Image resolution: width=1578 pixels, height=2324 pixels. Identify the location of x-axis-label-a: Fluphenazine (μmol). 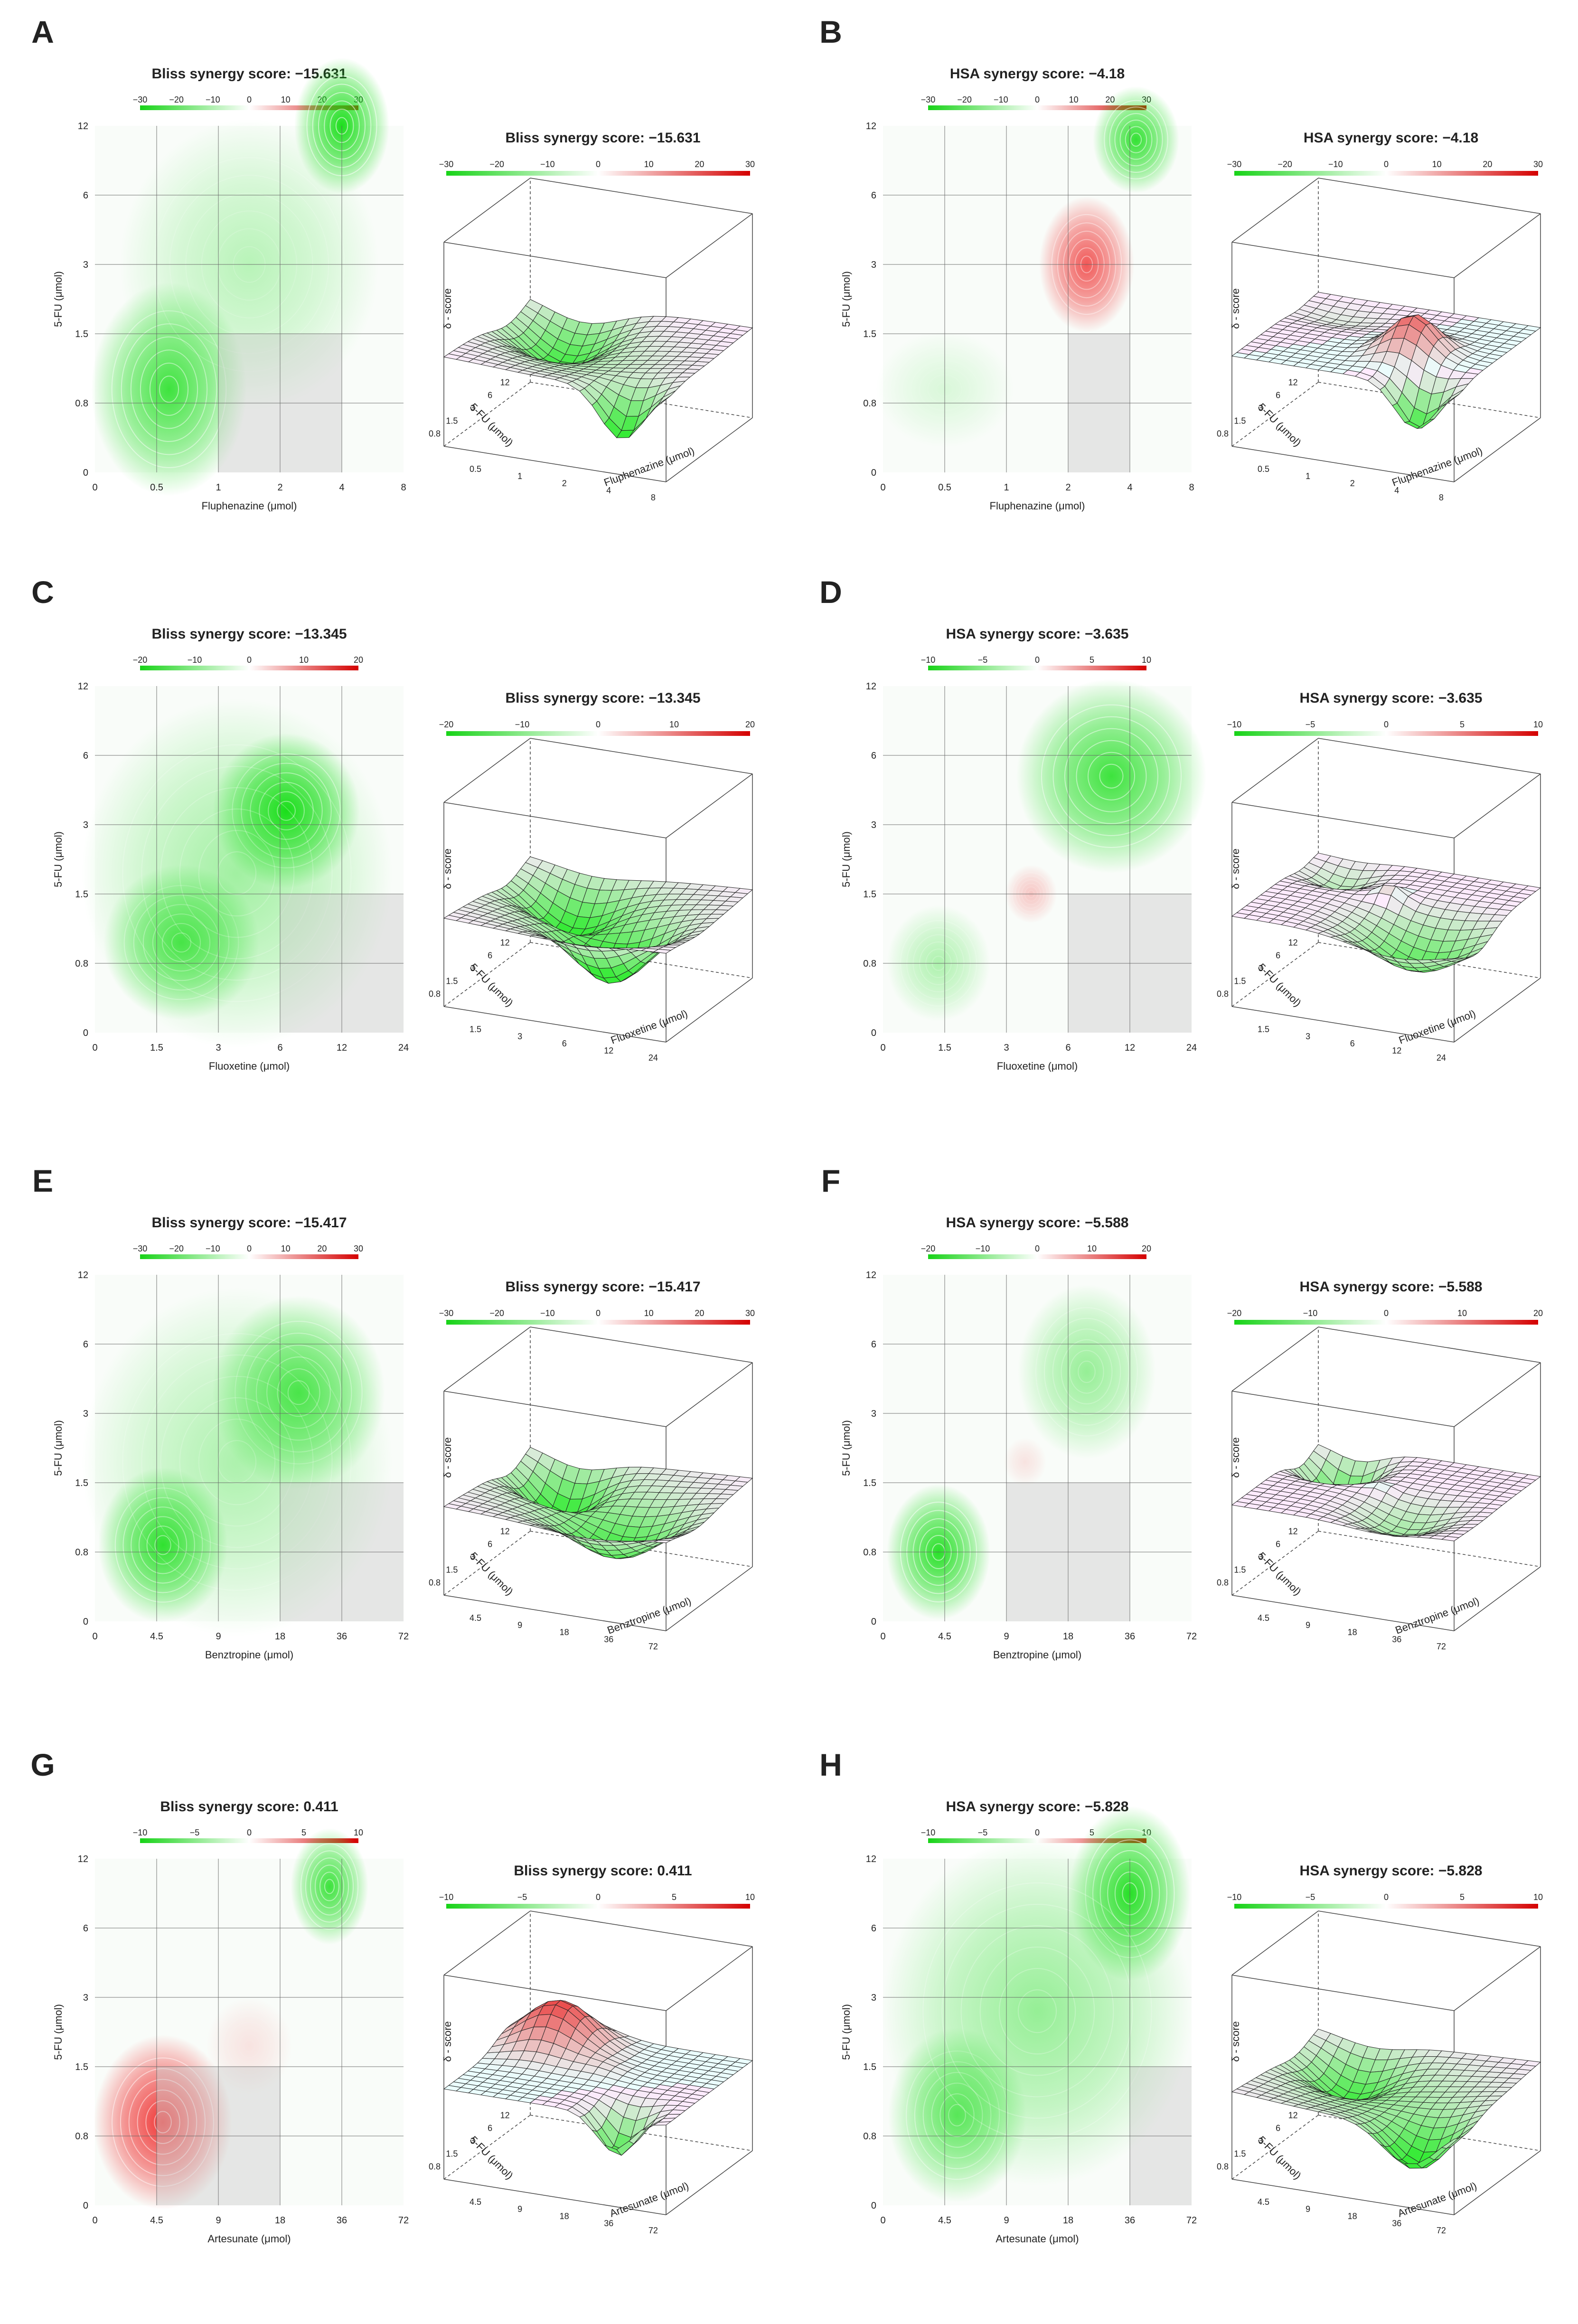
(249, 506).